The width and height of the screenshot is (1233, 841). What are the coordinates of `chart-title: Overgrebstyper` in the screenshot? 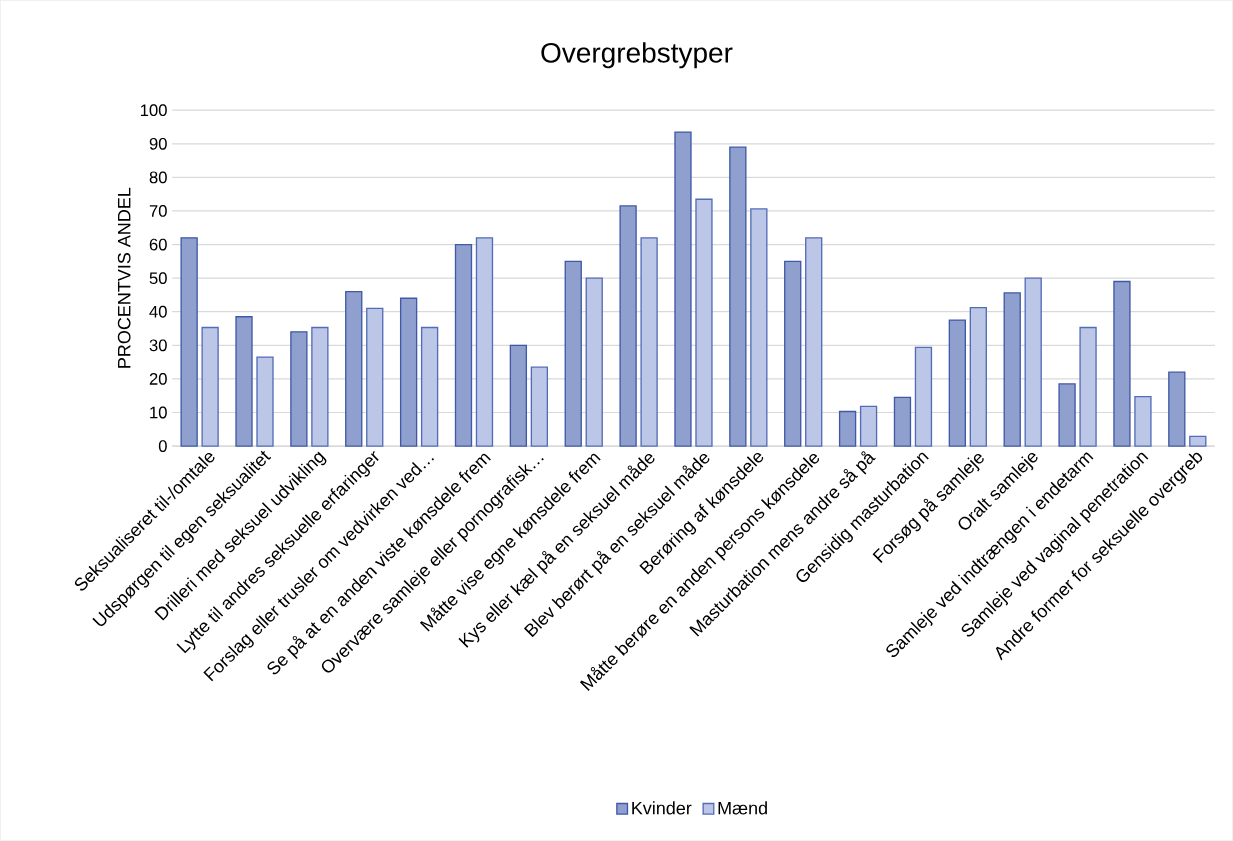 It's located at (637, 55).